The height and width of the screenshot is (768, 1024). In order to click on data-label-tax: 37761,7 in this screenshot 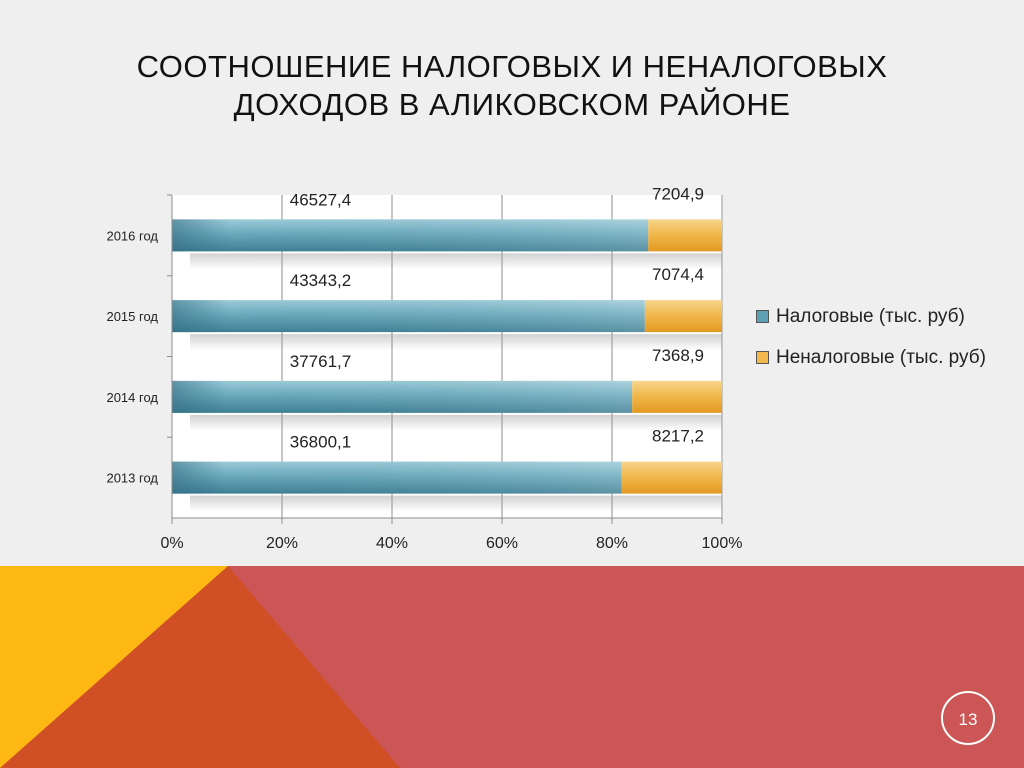, I will do `click(320, 361)`.